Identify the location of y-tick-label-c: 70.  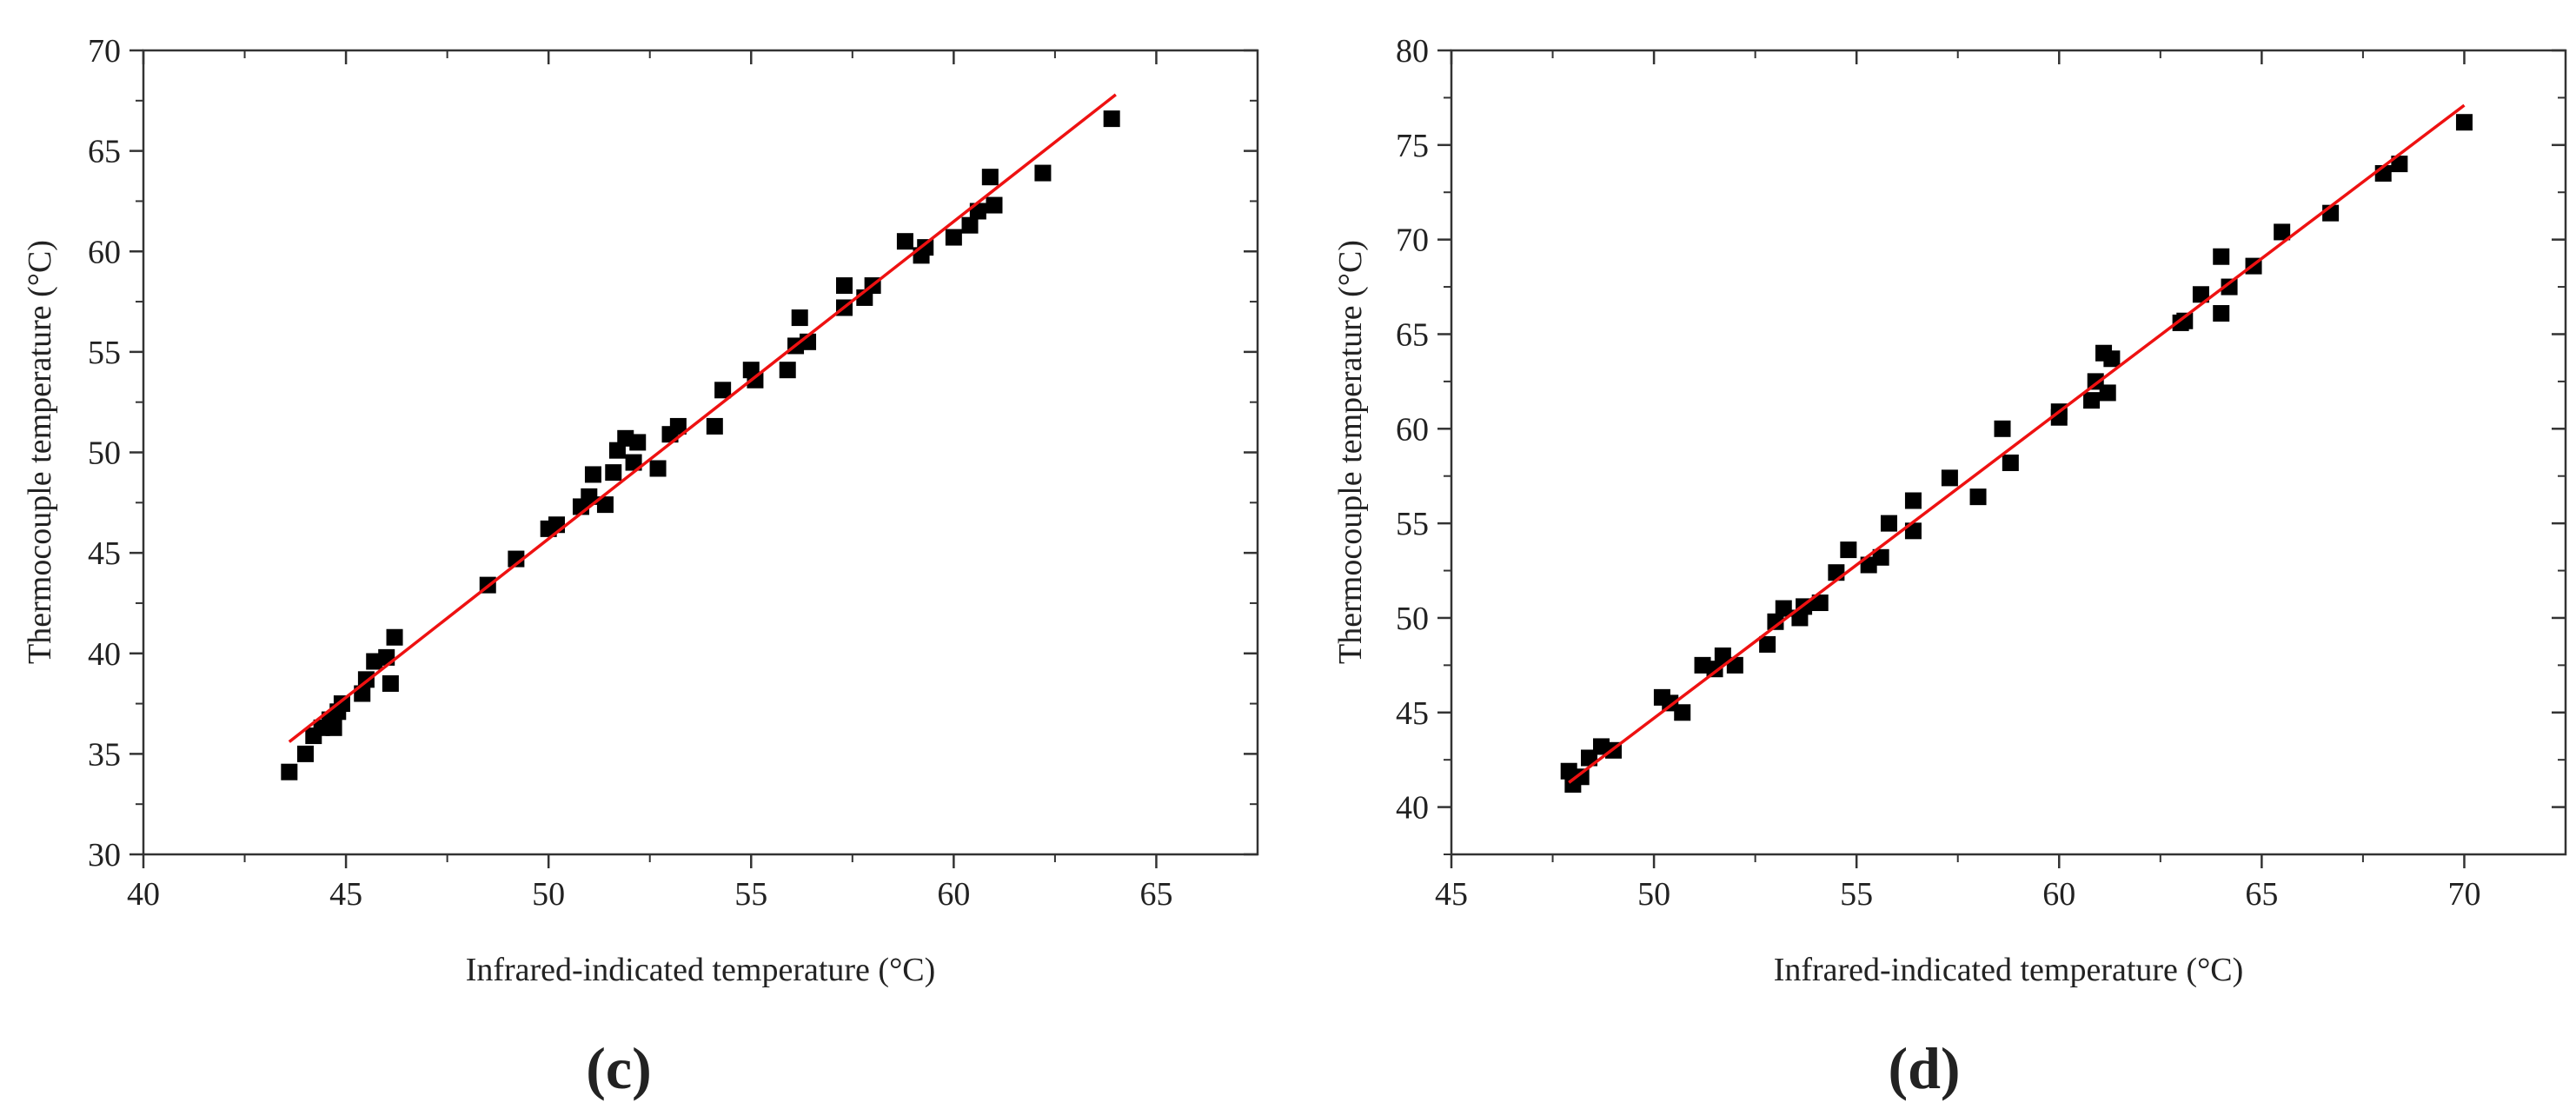
(104, 51).